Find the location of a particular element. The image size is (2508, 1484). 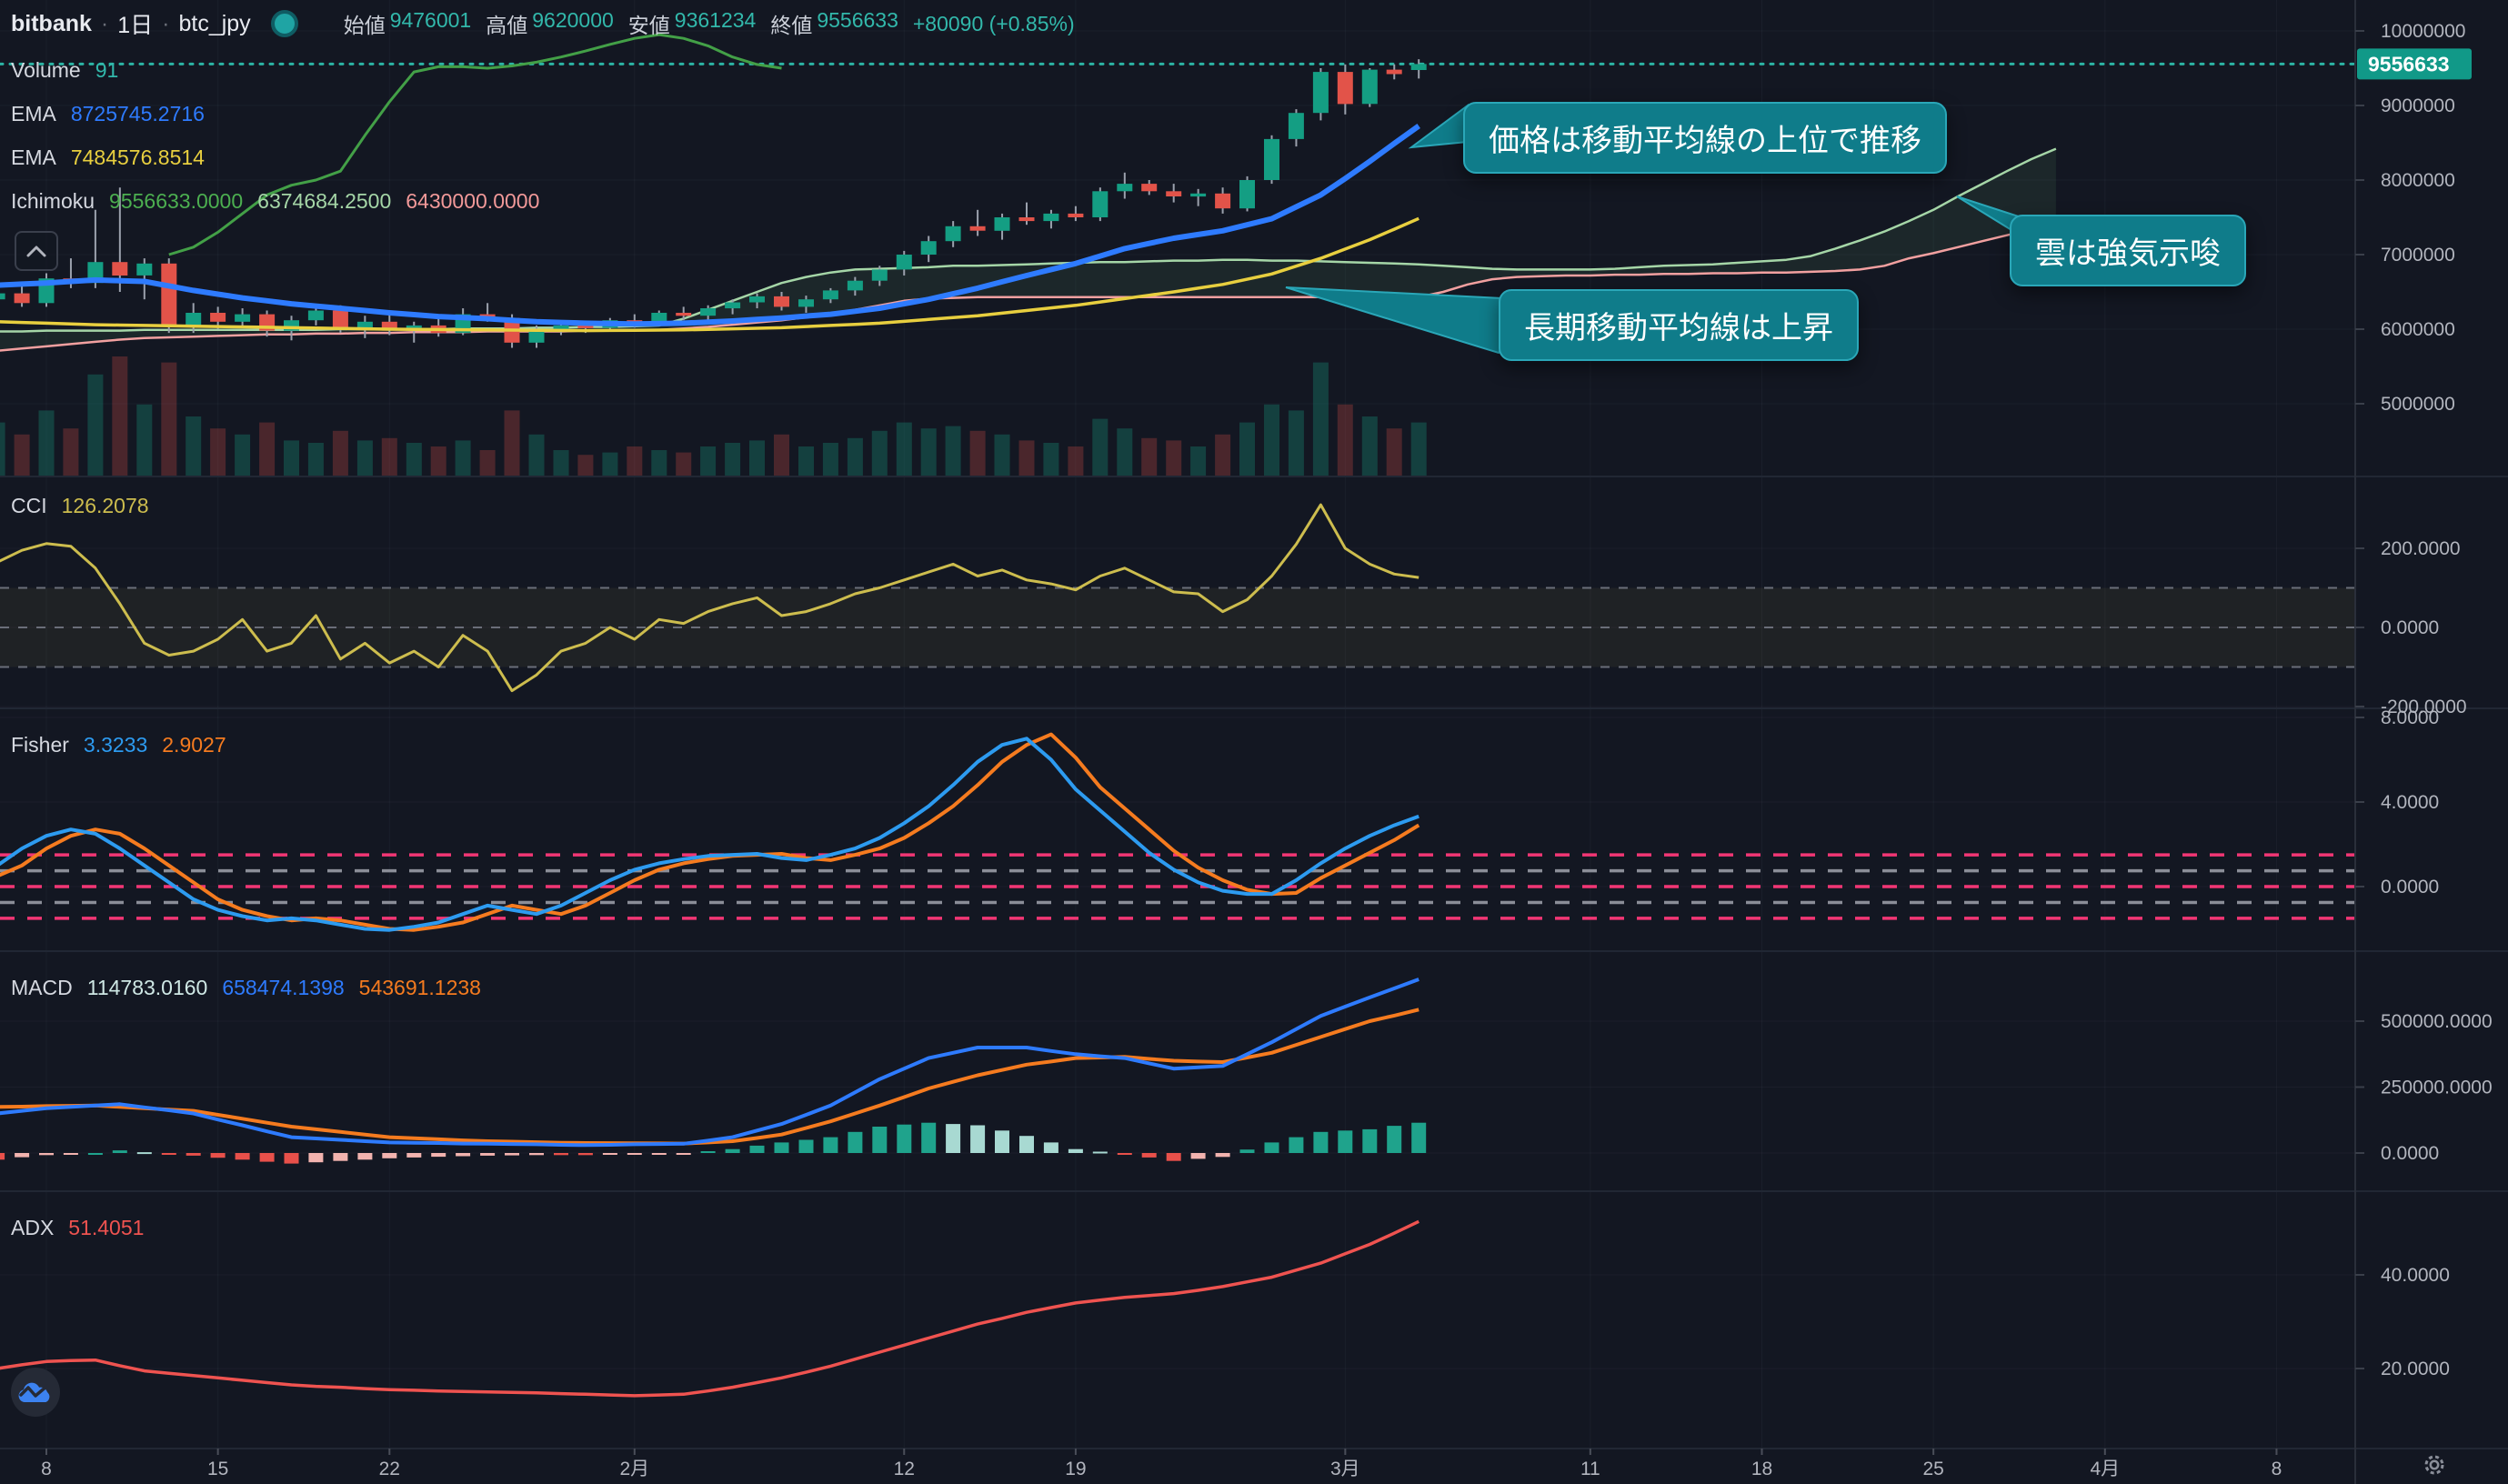

legend-adx: ADX 51.4051 is located at coordinates (77, 1228).